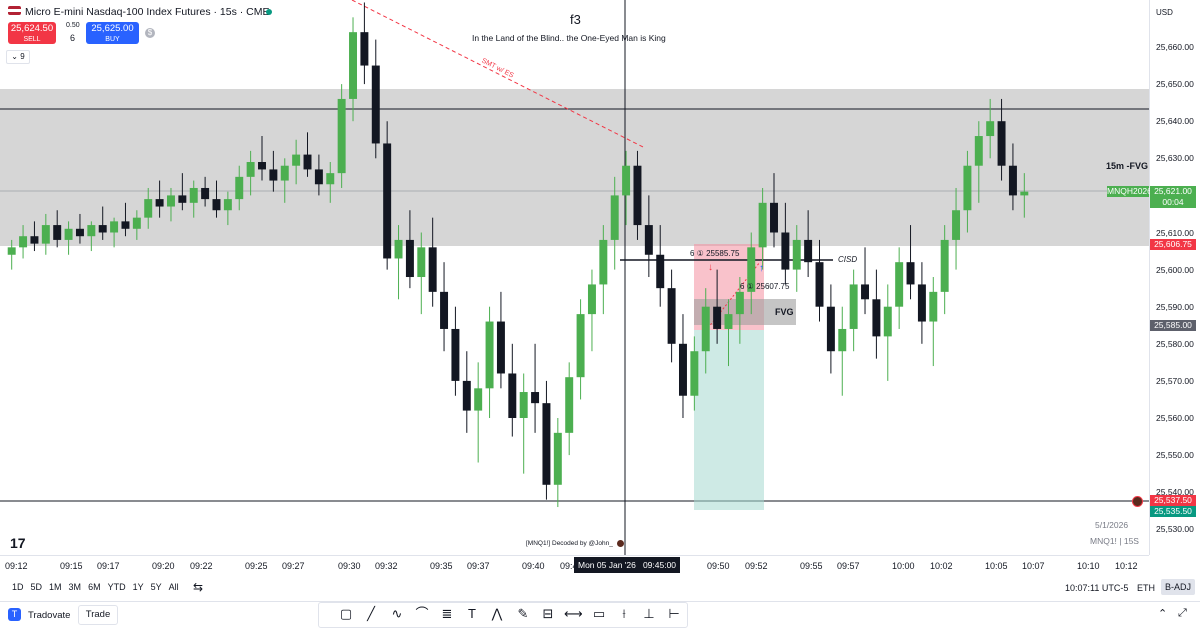  What do you see at coordinates (498, 74) in the screenshot?
I see `smt-trendline` at bounding box center [498, 74].